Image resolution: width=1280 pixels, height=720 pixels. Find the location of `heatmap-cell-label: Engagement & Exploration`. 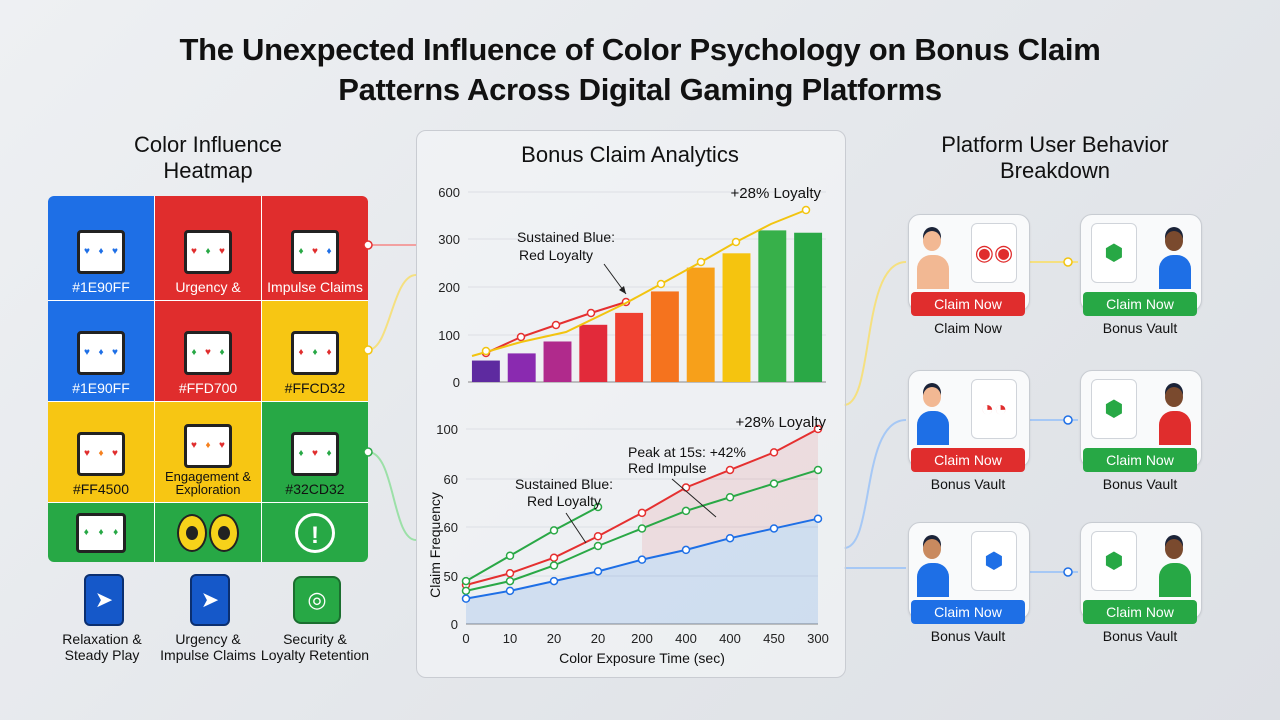

heatmap-cell-label: Engagement & Exploration is located at coordinates (207, 483).